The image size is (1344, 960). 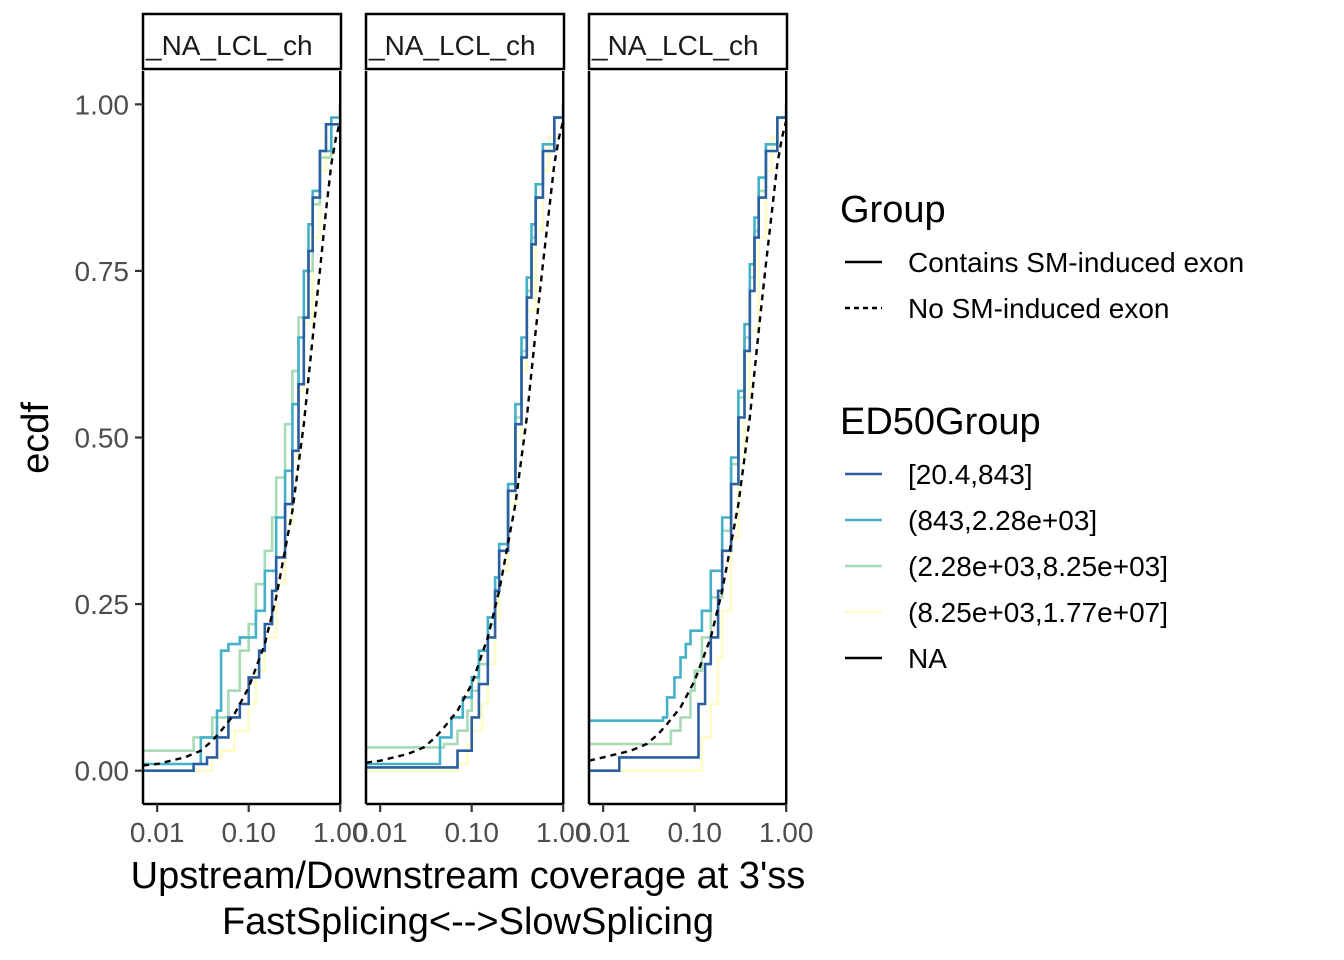 What do you see at coordinates (893, 210) in the screenshot?
I see `legend-title: Group` at bounding box center [893, 210].